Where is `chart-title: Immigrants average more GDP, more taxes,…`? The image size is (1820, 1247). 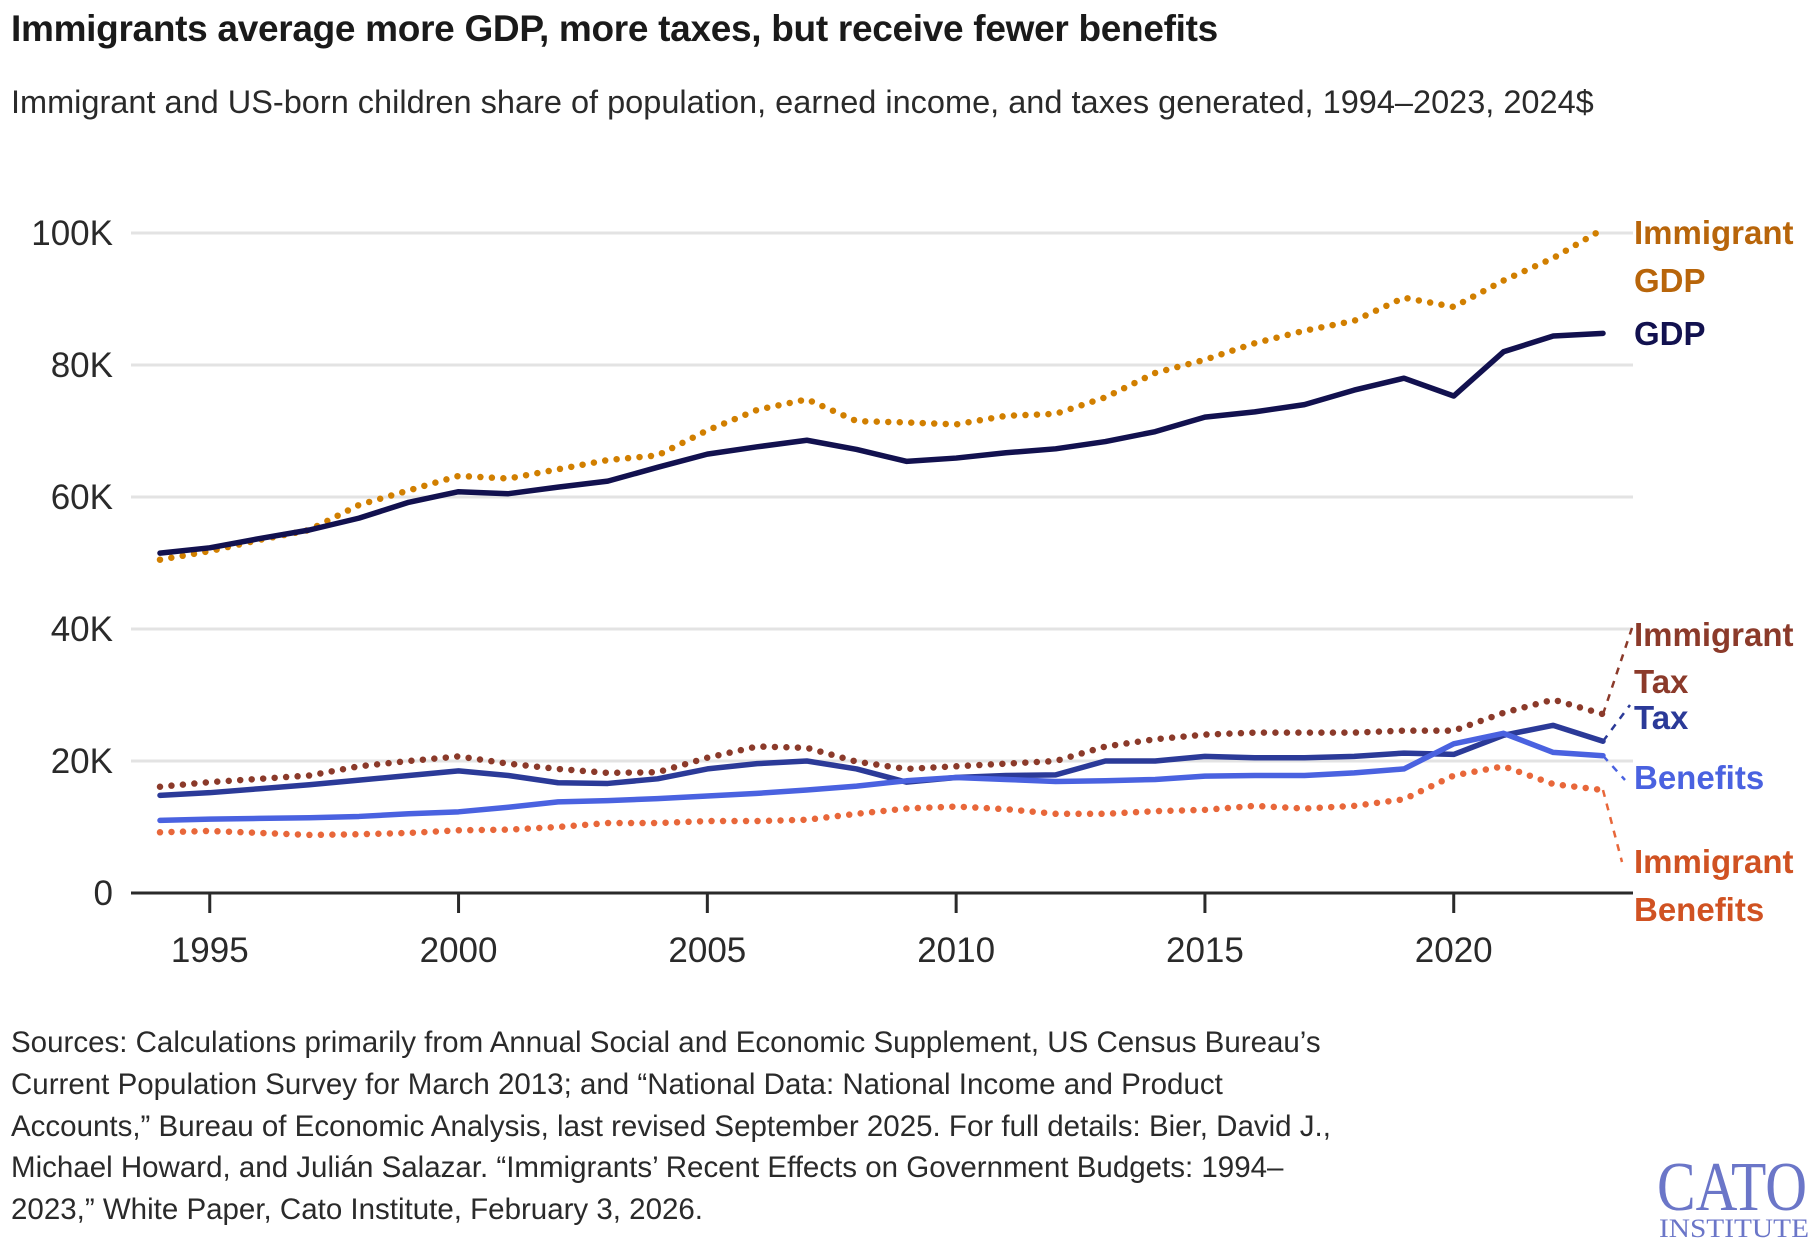 chart-title: Immigrants average more GDP, more taxes,… is located at coordinates (614, 28).